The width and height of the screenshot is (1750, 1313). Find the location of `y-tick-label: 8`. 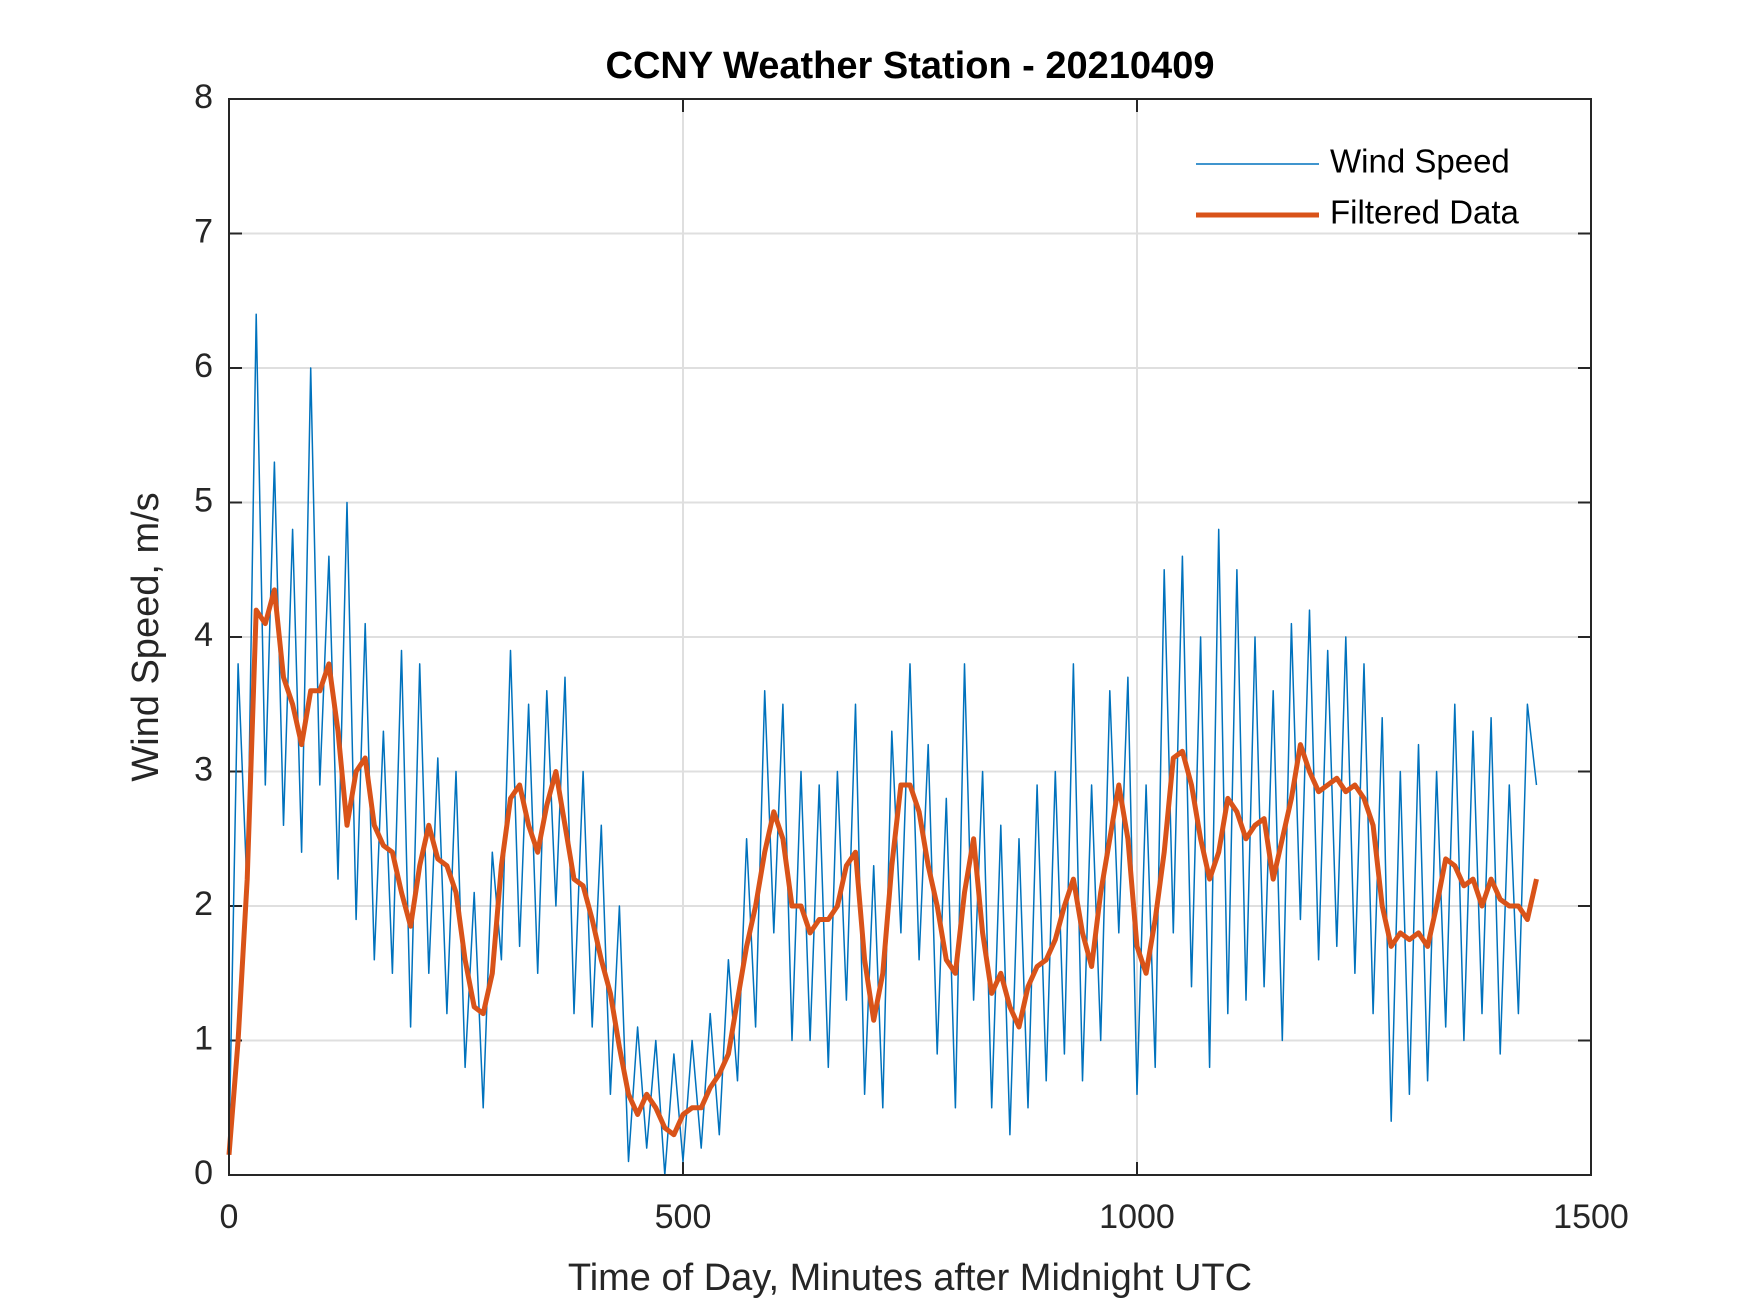

y-tick-label: 8 is located at coordinates (203, 97).